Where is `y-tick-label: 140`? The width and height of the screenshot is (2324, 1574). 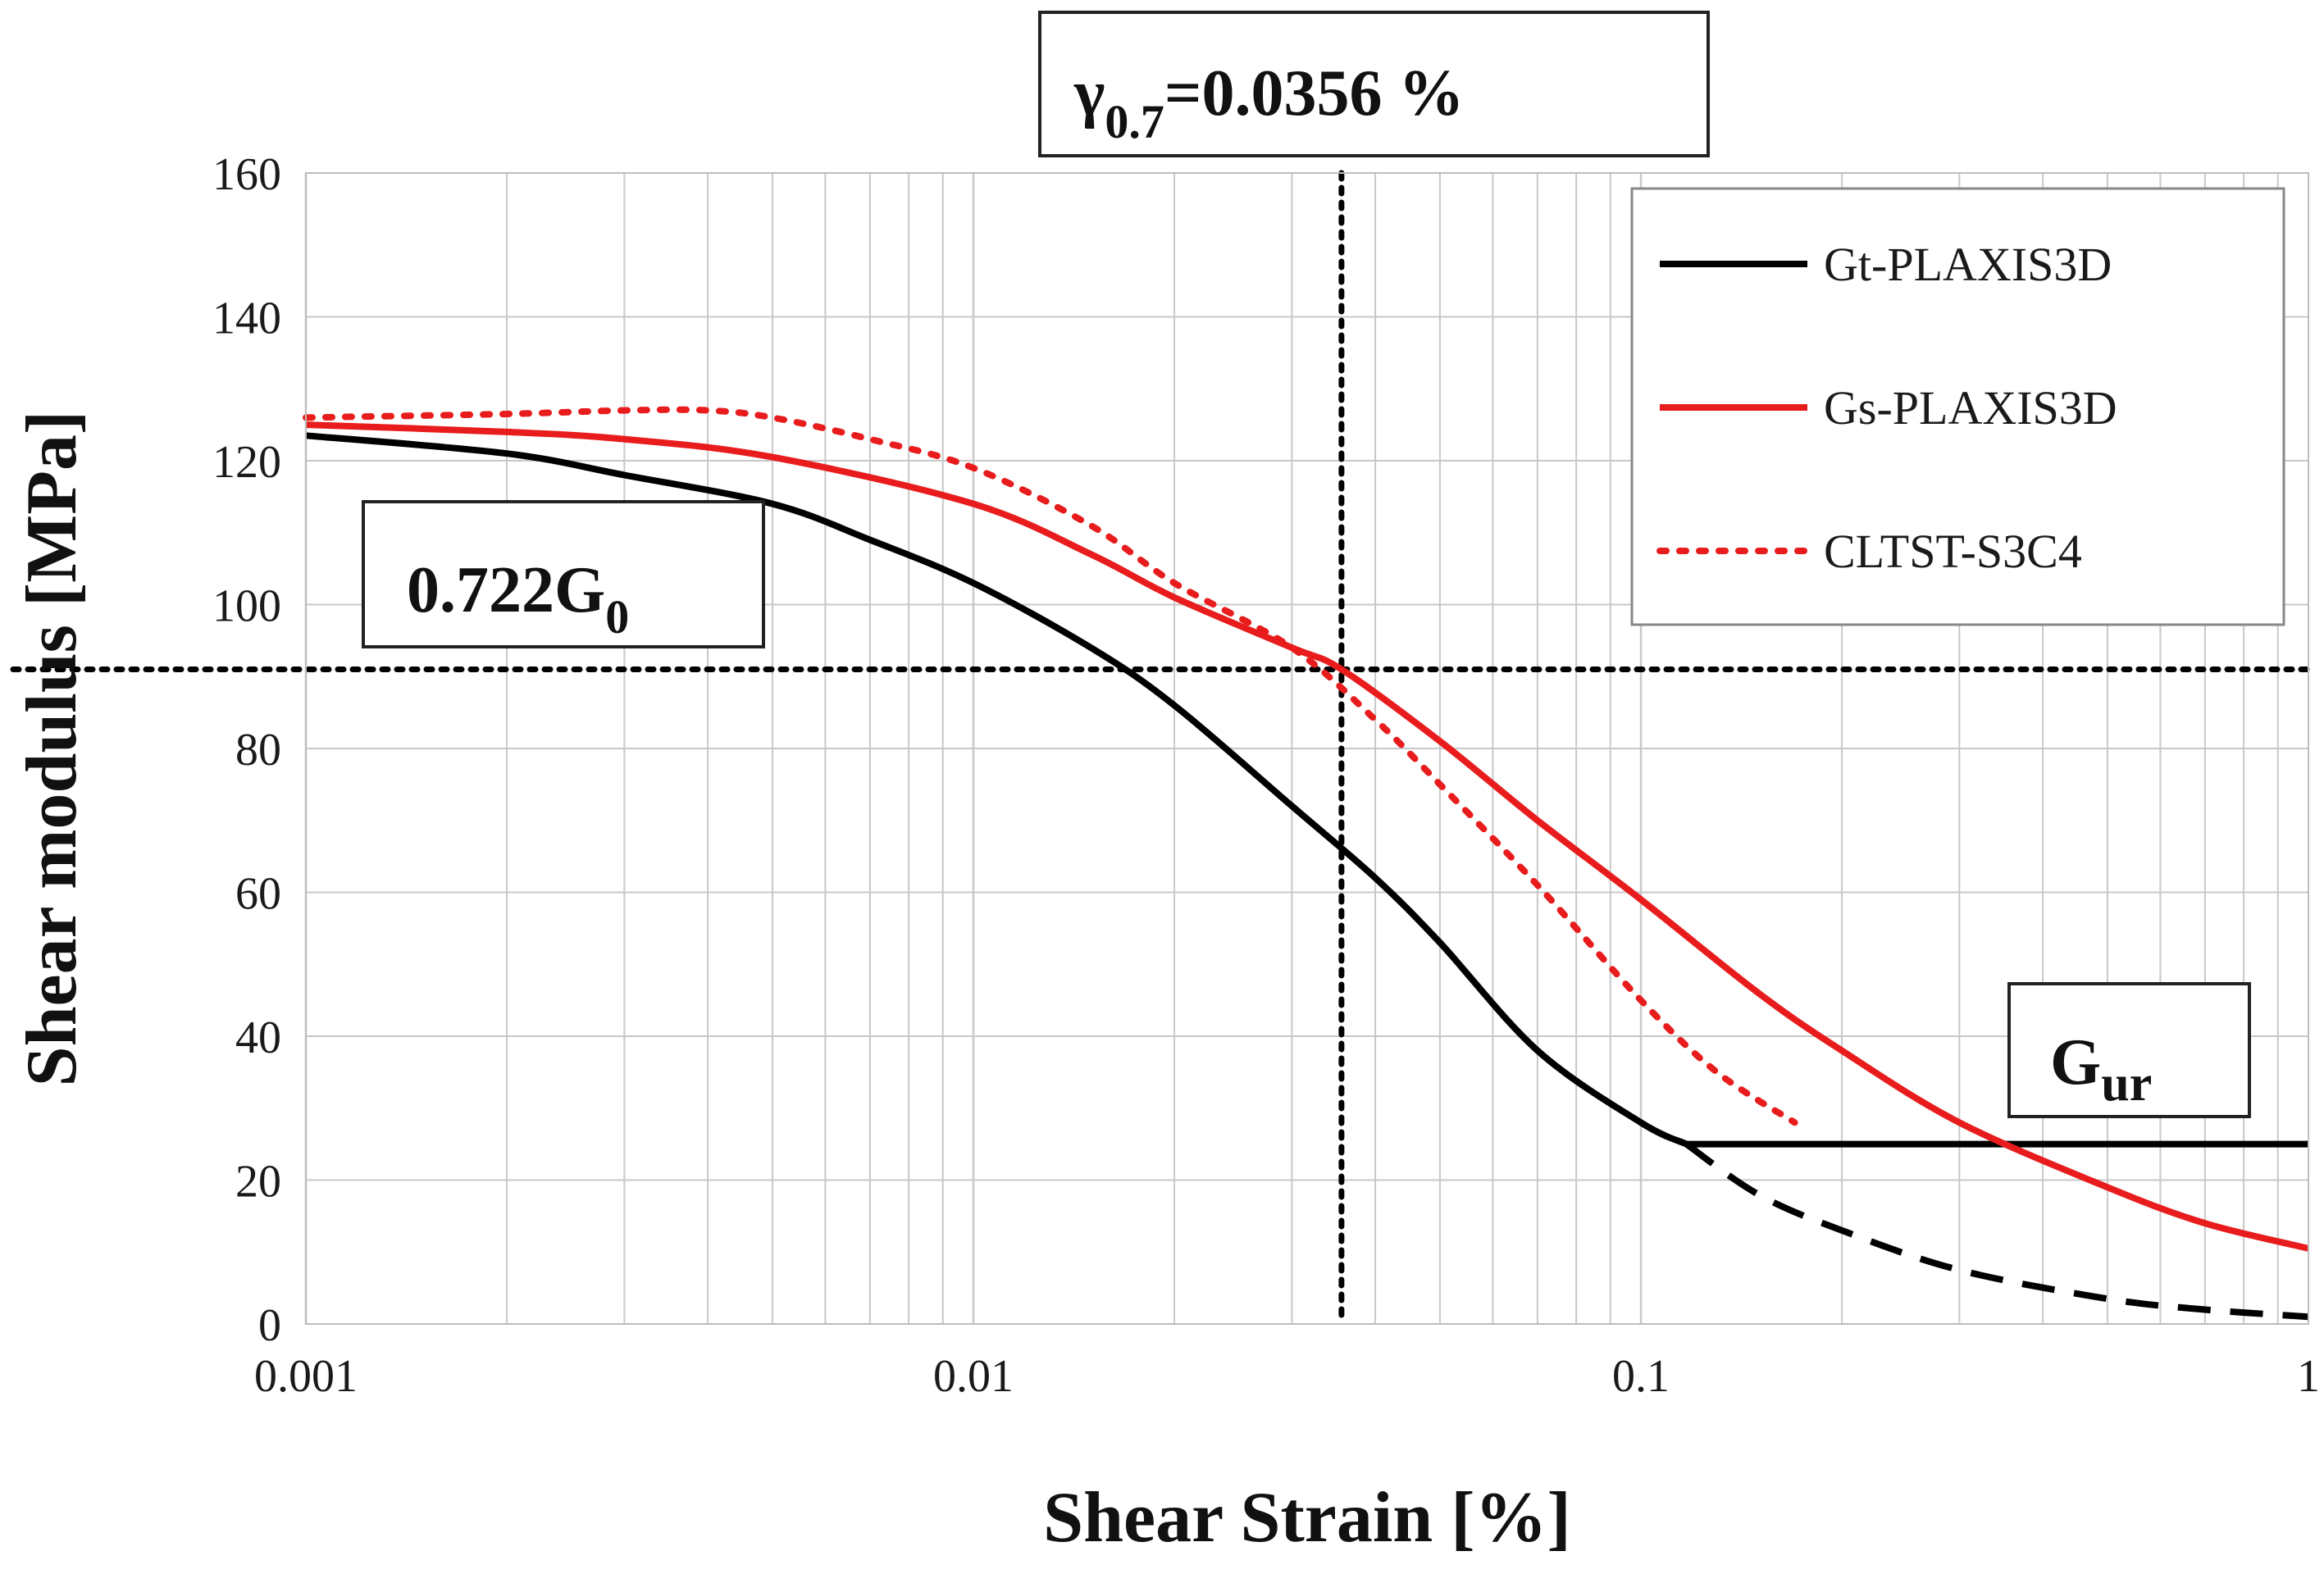 y-tick-label: 140 is located at coordinates (246, 318).